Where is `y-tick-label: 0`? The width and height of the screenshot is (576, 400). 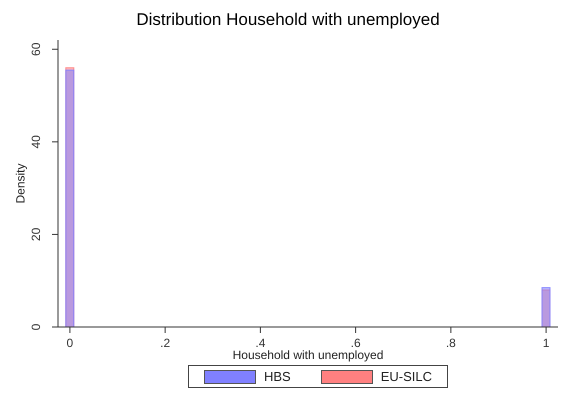
y-tick-label: 0 is located at coordinates (36, 326).